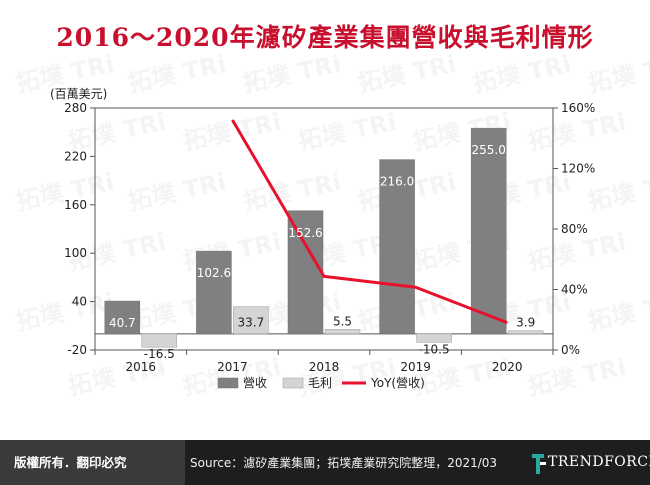 The width and height of the screenshot is (650, 485). What do you see at coordinates (415, 367) in the screenshot?
I see `x-tick-label: 2019` at bounding box center [415, 367].